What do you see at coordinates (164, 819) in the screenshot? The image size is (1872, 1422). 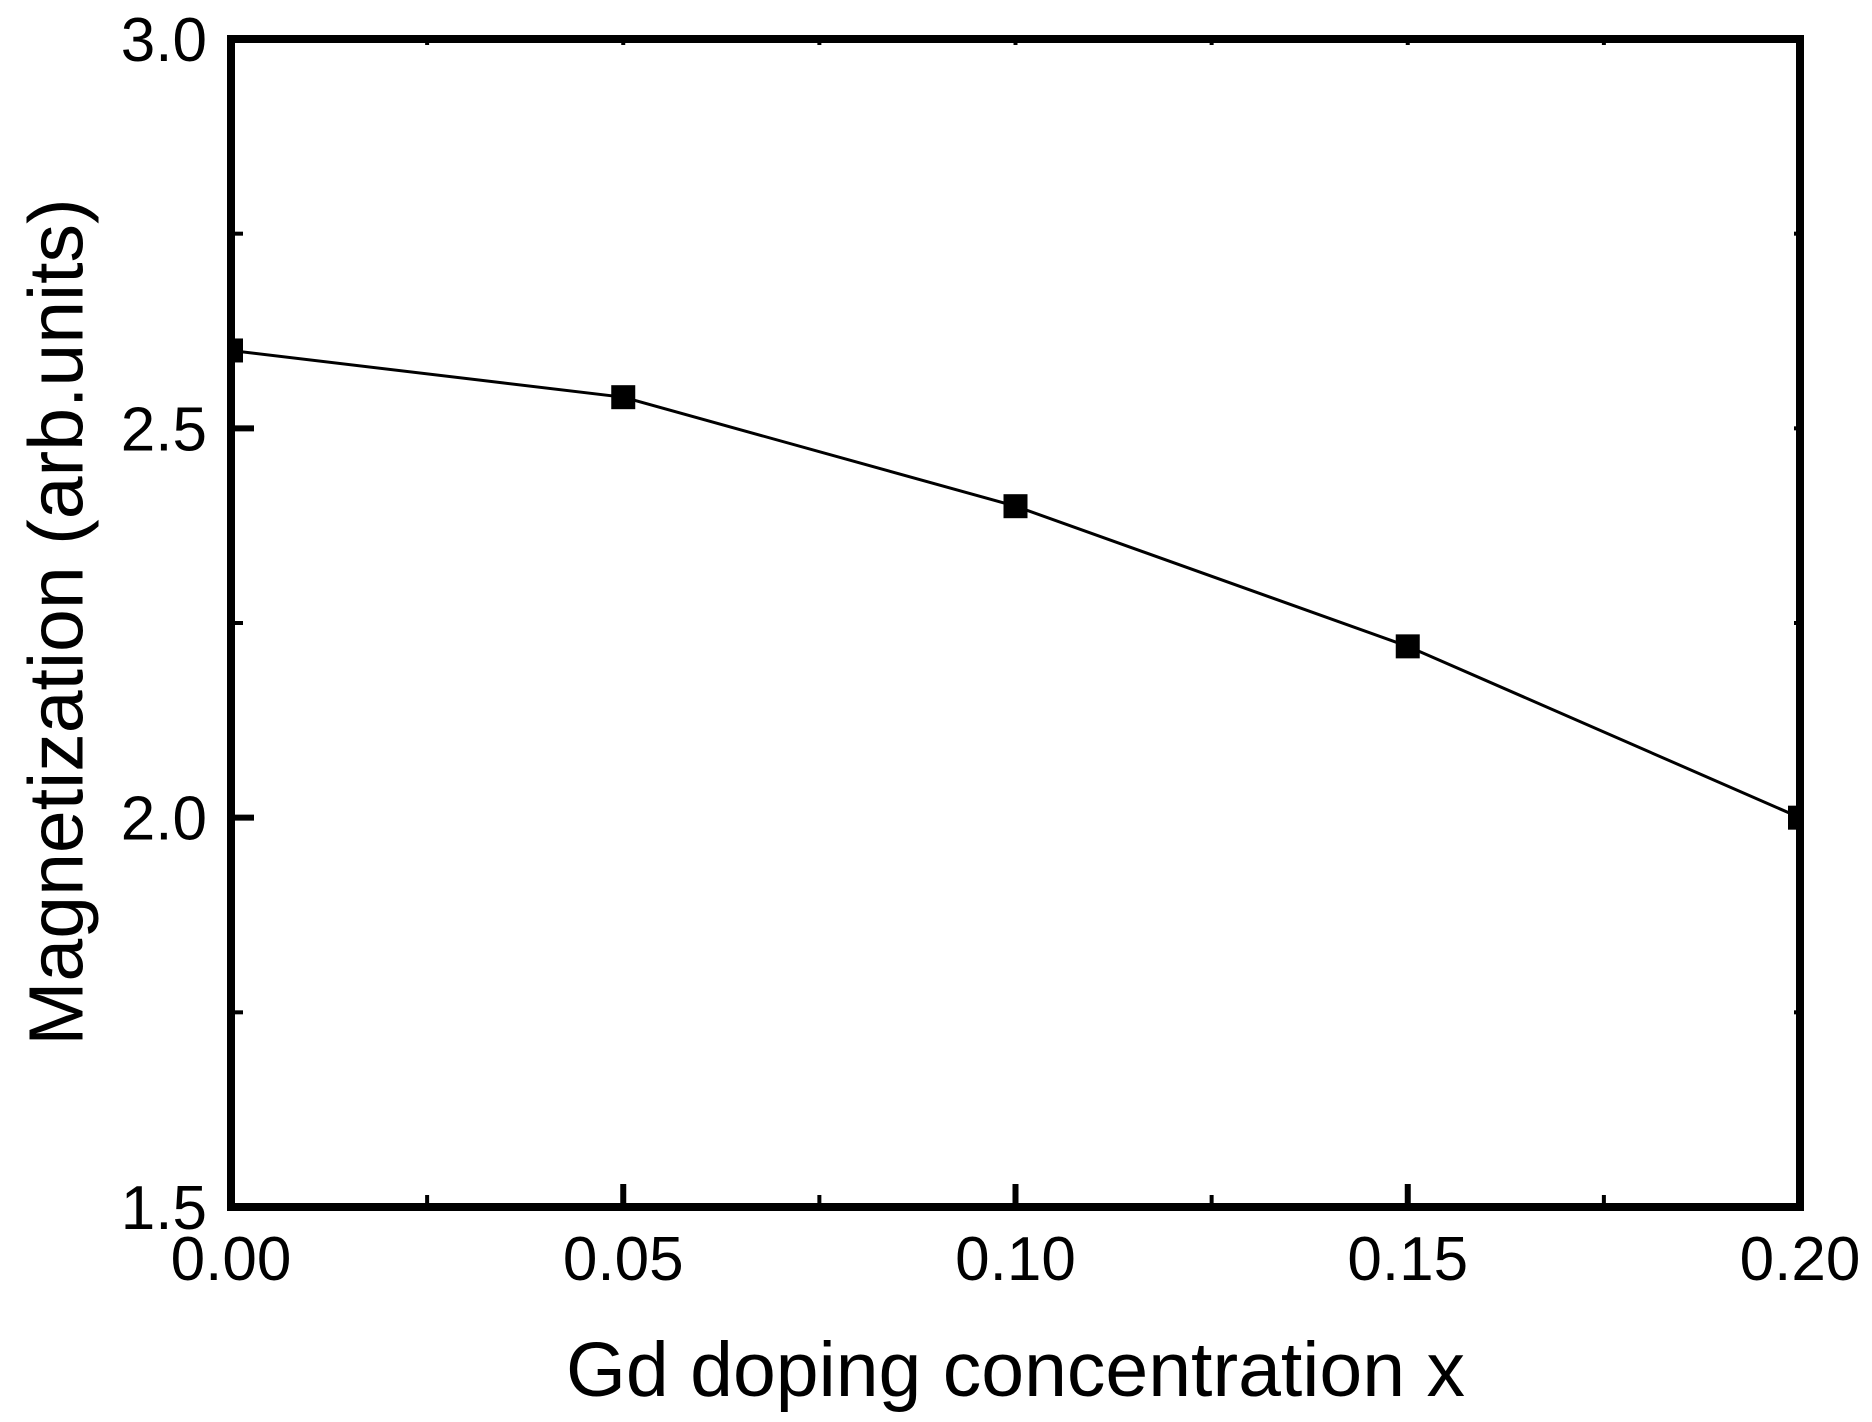 I see `y-tick-label: 2.0` at bounding box center [164, 819].